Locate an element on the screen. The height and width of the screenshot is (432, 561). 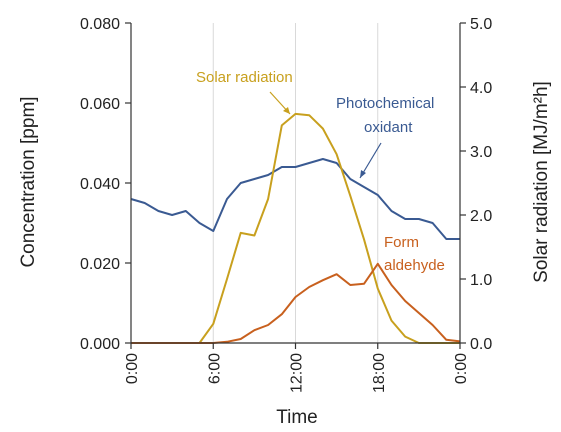
oxidant-annotation-line2: oxidant is located at coordinates (388, 127).